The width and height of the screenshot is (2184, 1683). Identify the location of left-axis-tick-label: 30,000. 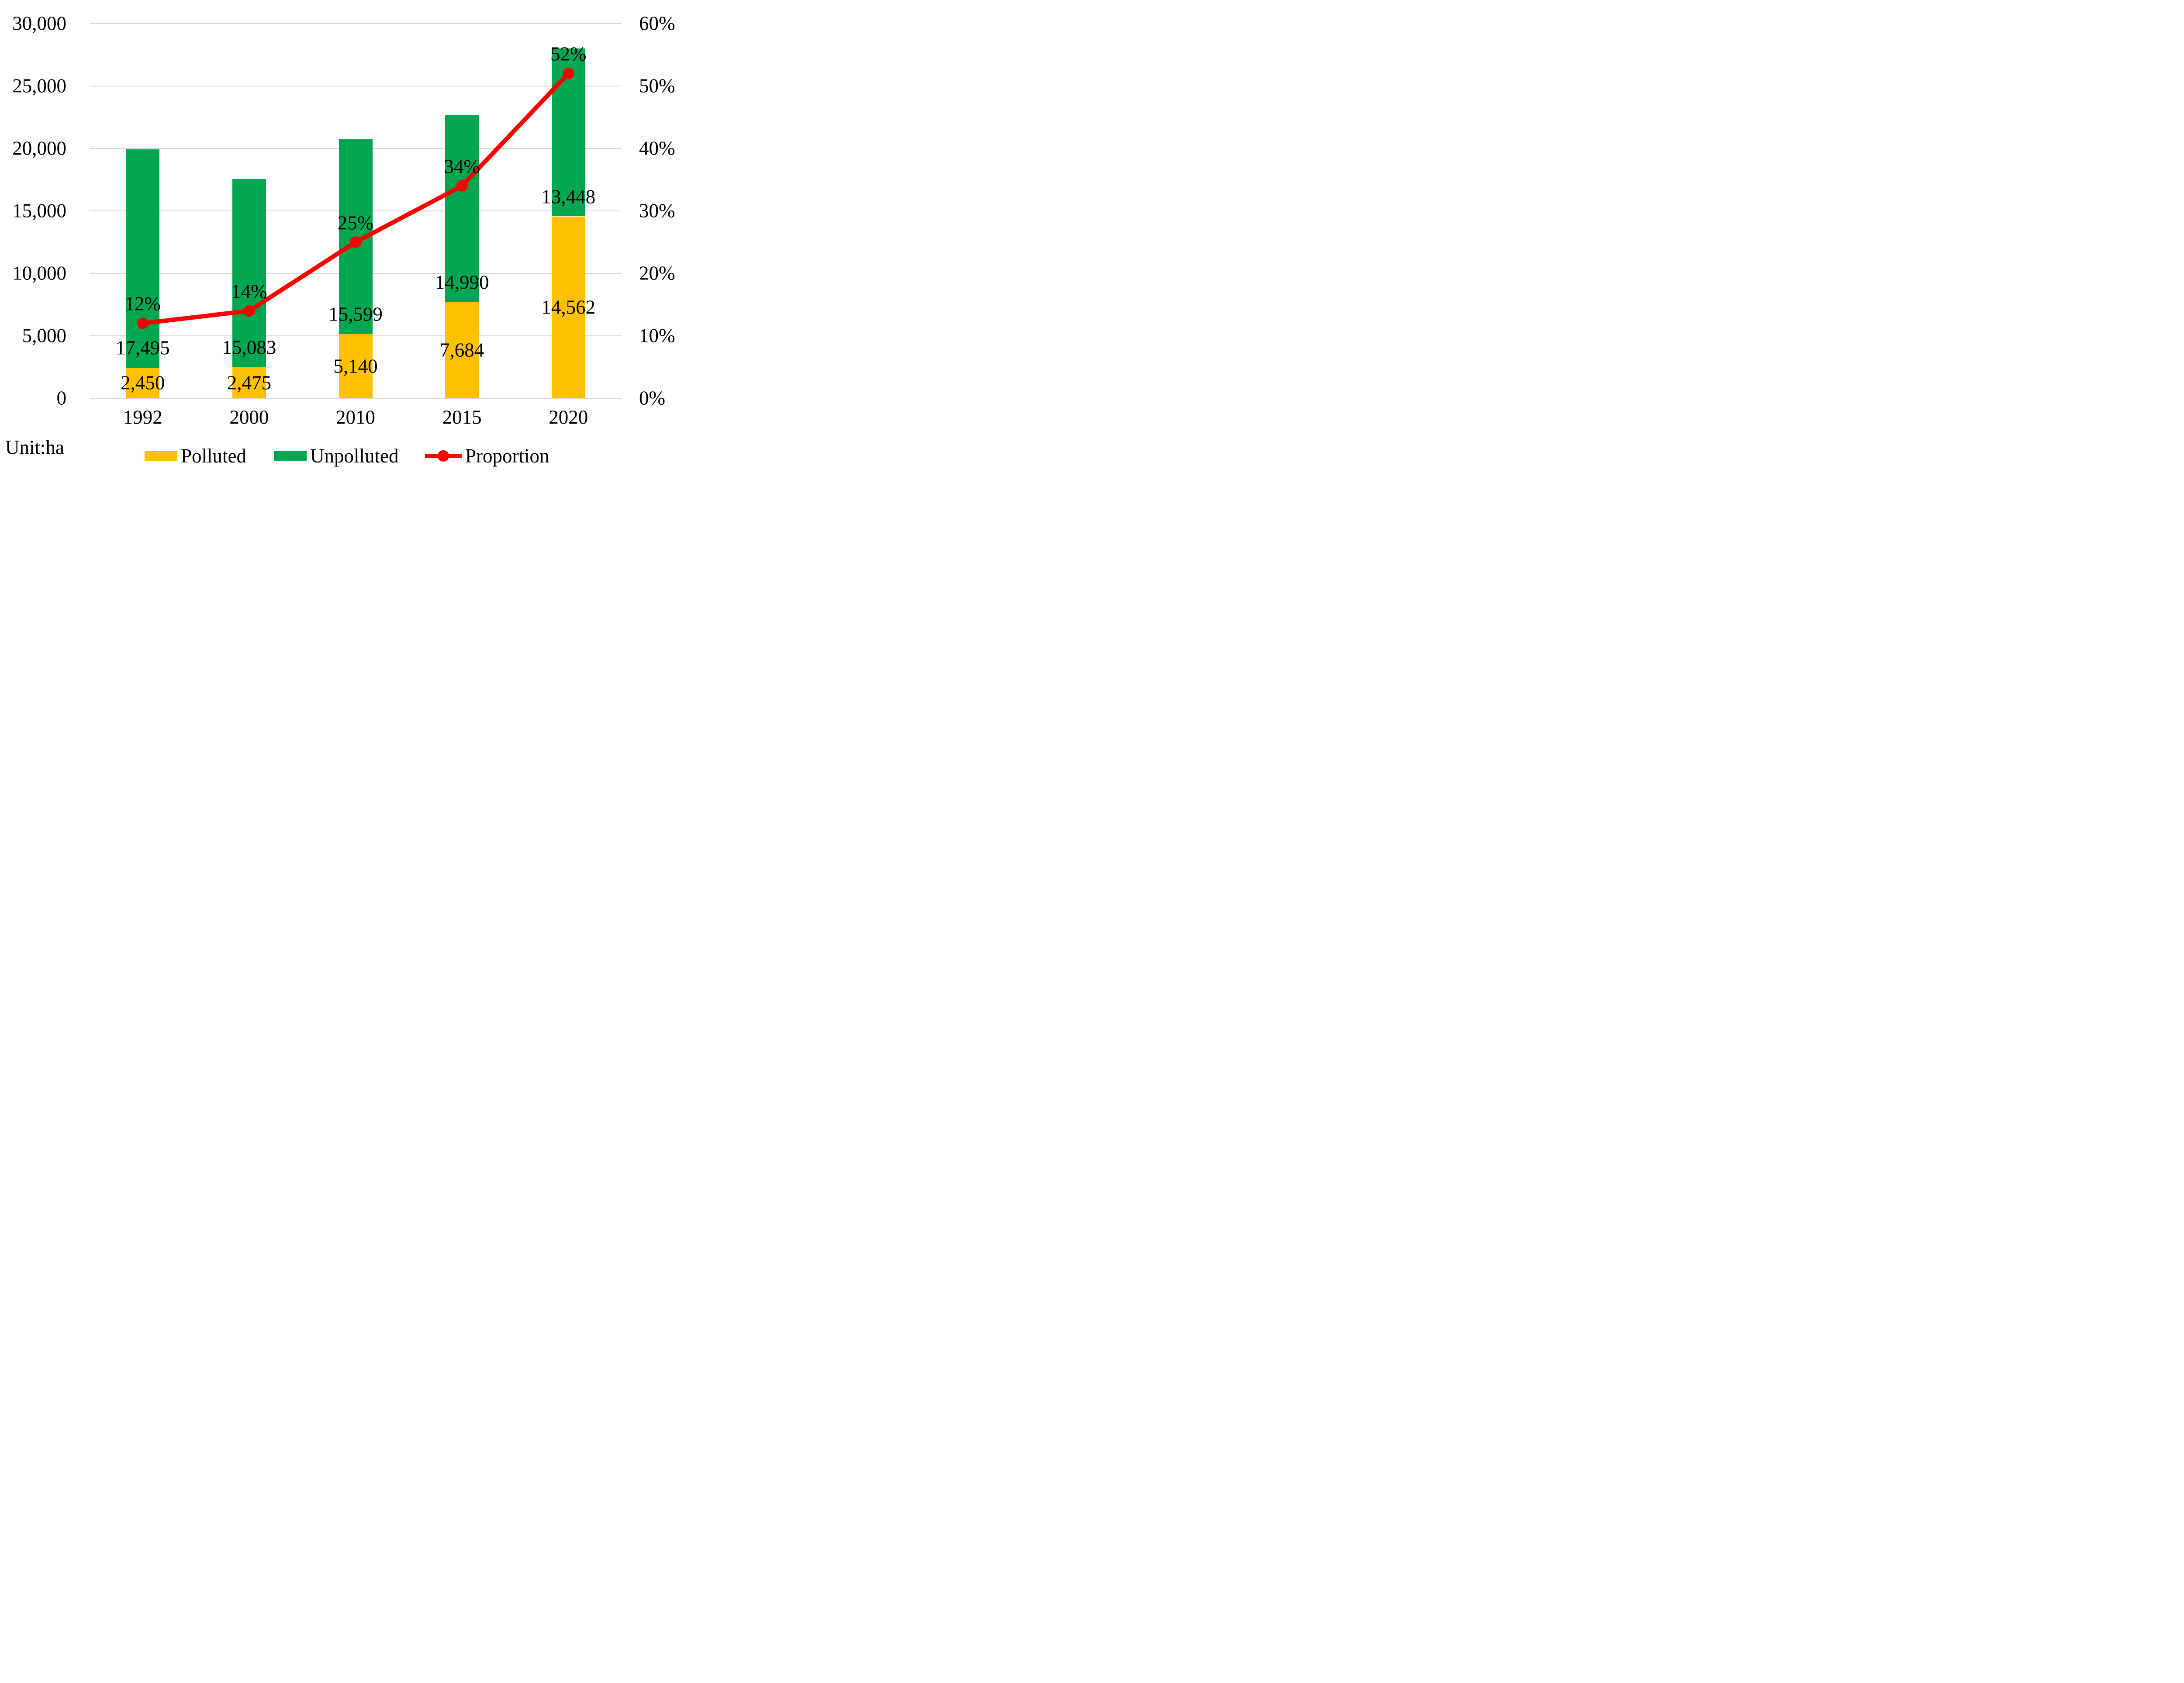
(39, 23).